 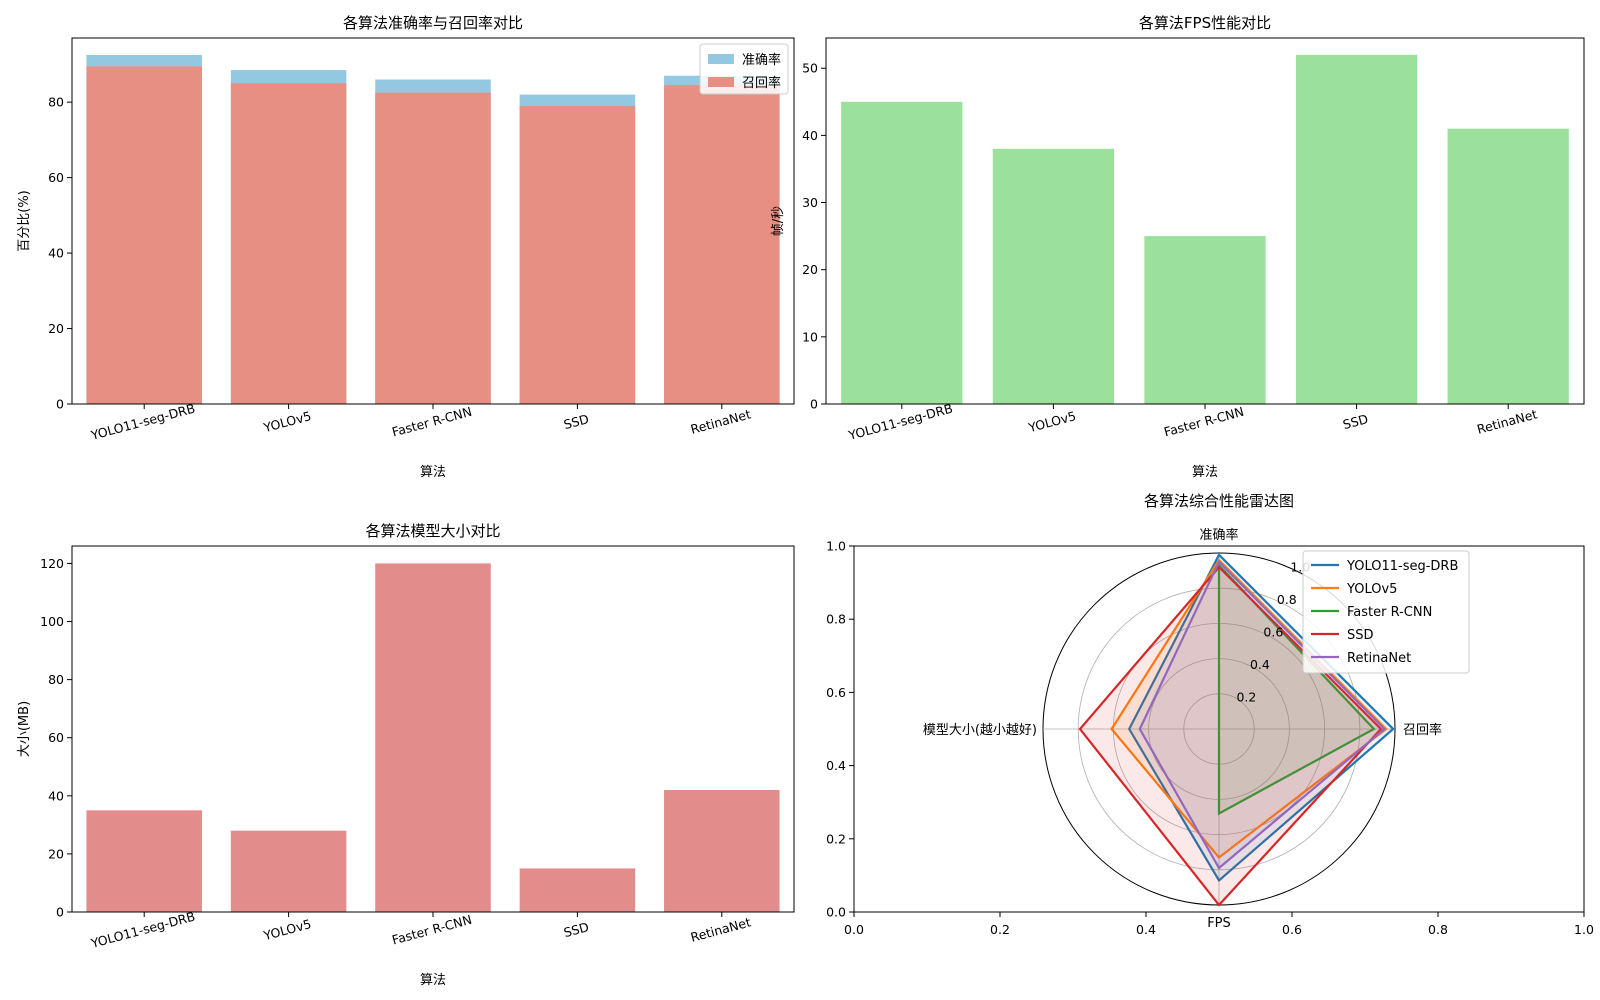 What do you see at coordinates (810, 336) in the screenshot?
I see `fps-ytick-label: 10` at bounding box center [810, 336].